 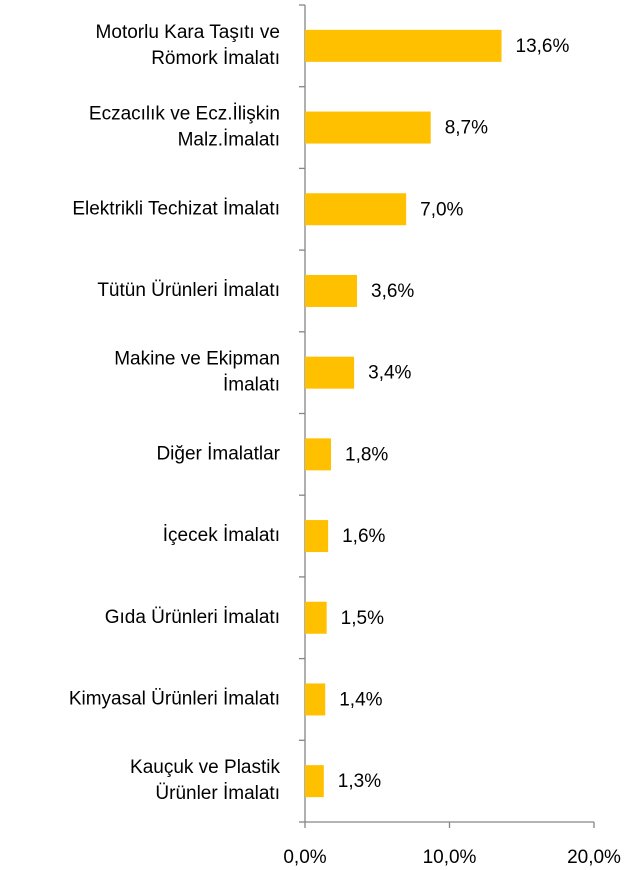 I want to click on value-label: 3,4%, so click(x=389, y=373).